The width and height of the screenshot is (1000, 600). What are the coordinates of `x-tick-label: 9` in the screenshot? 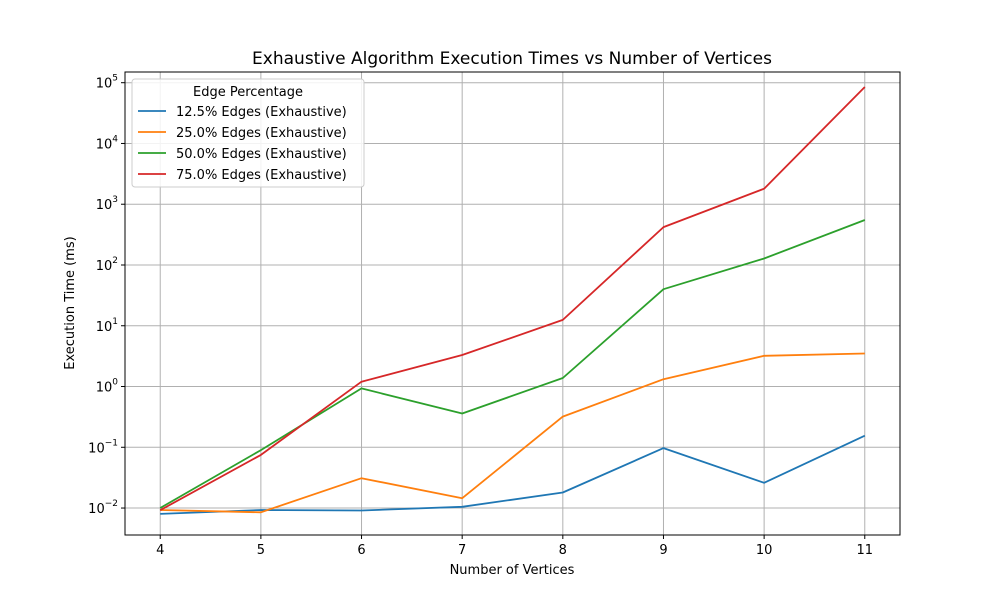 It's located at (663, 550).